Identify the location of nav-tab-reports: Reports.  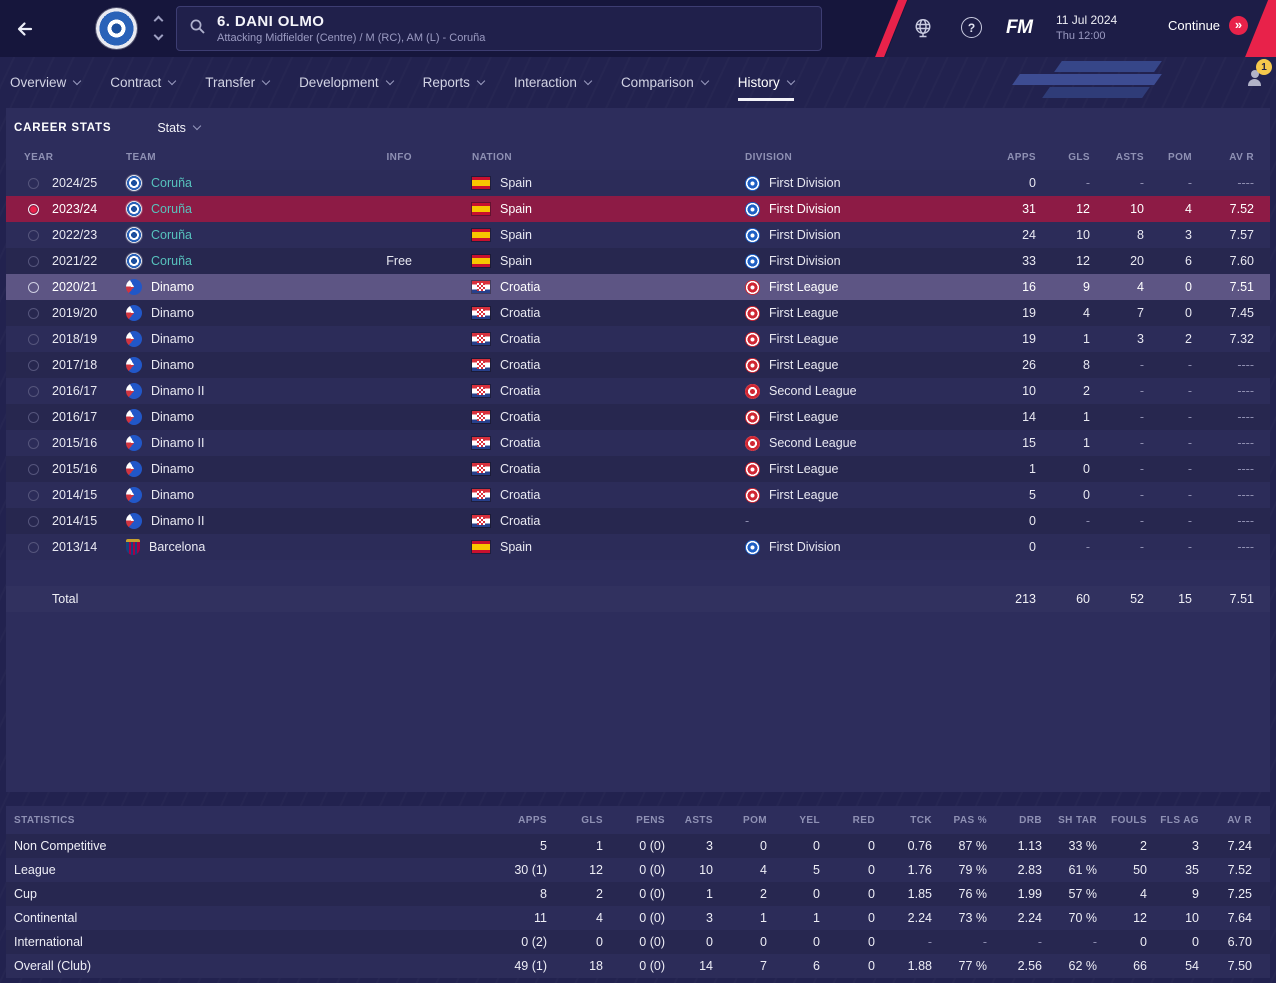
(454, 82).